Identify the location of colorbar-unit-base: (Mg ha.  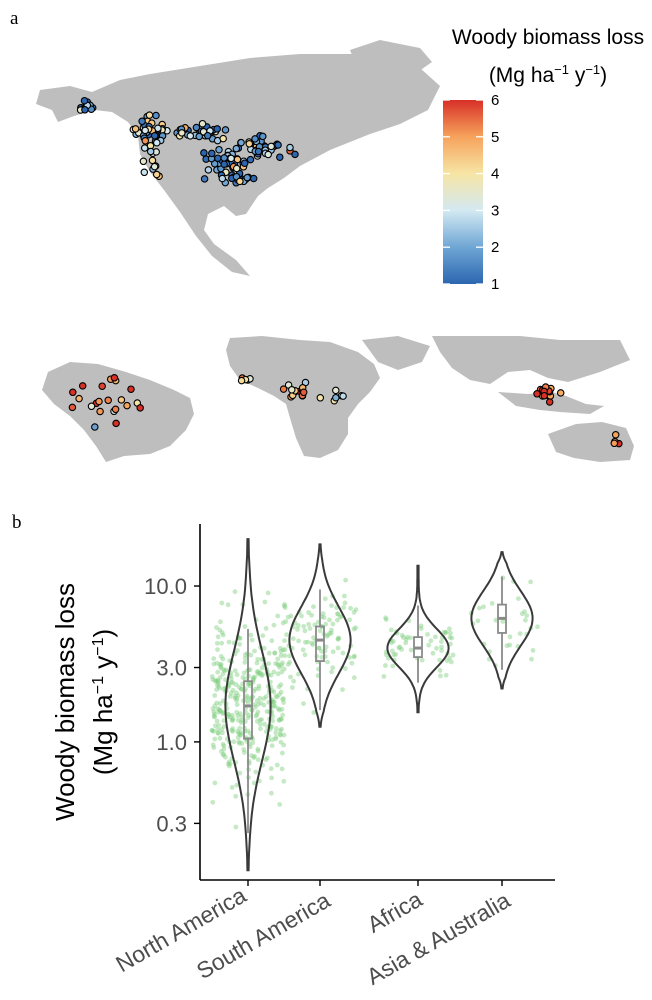
(522, 75).